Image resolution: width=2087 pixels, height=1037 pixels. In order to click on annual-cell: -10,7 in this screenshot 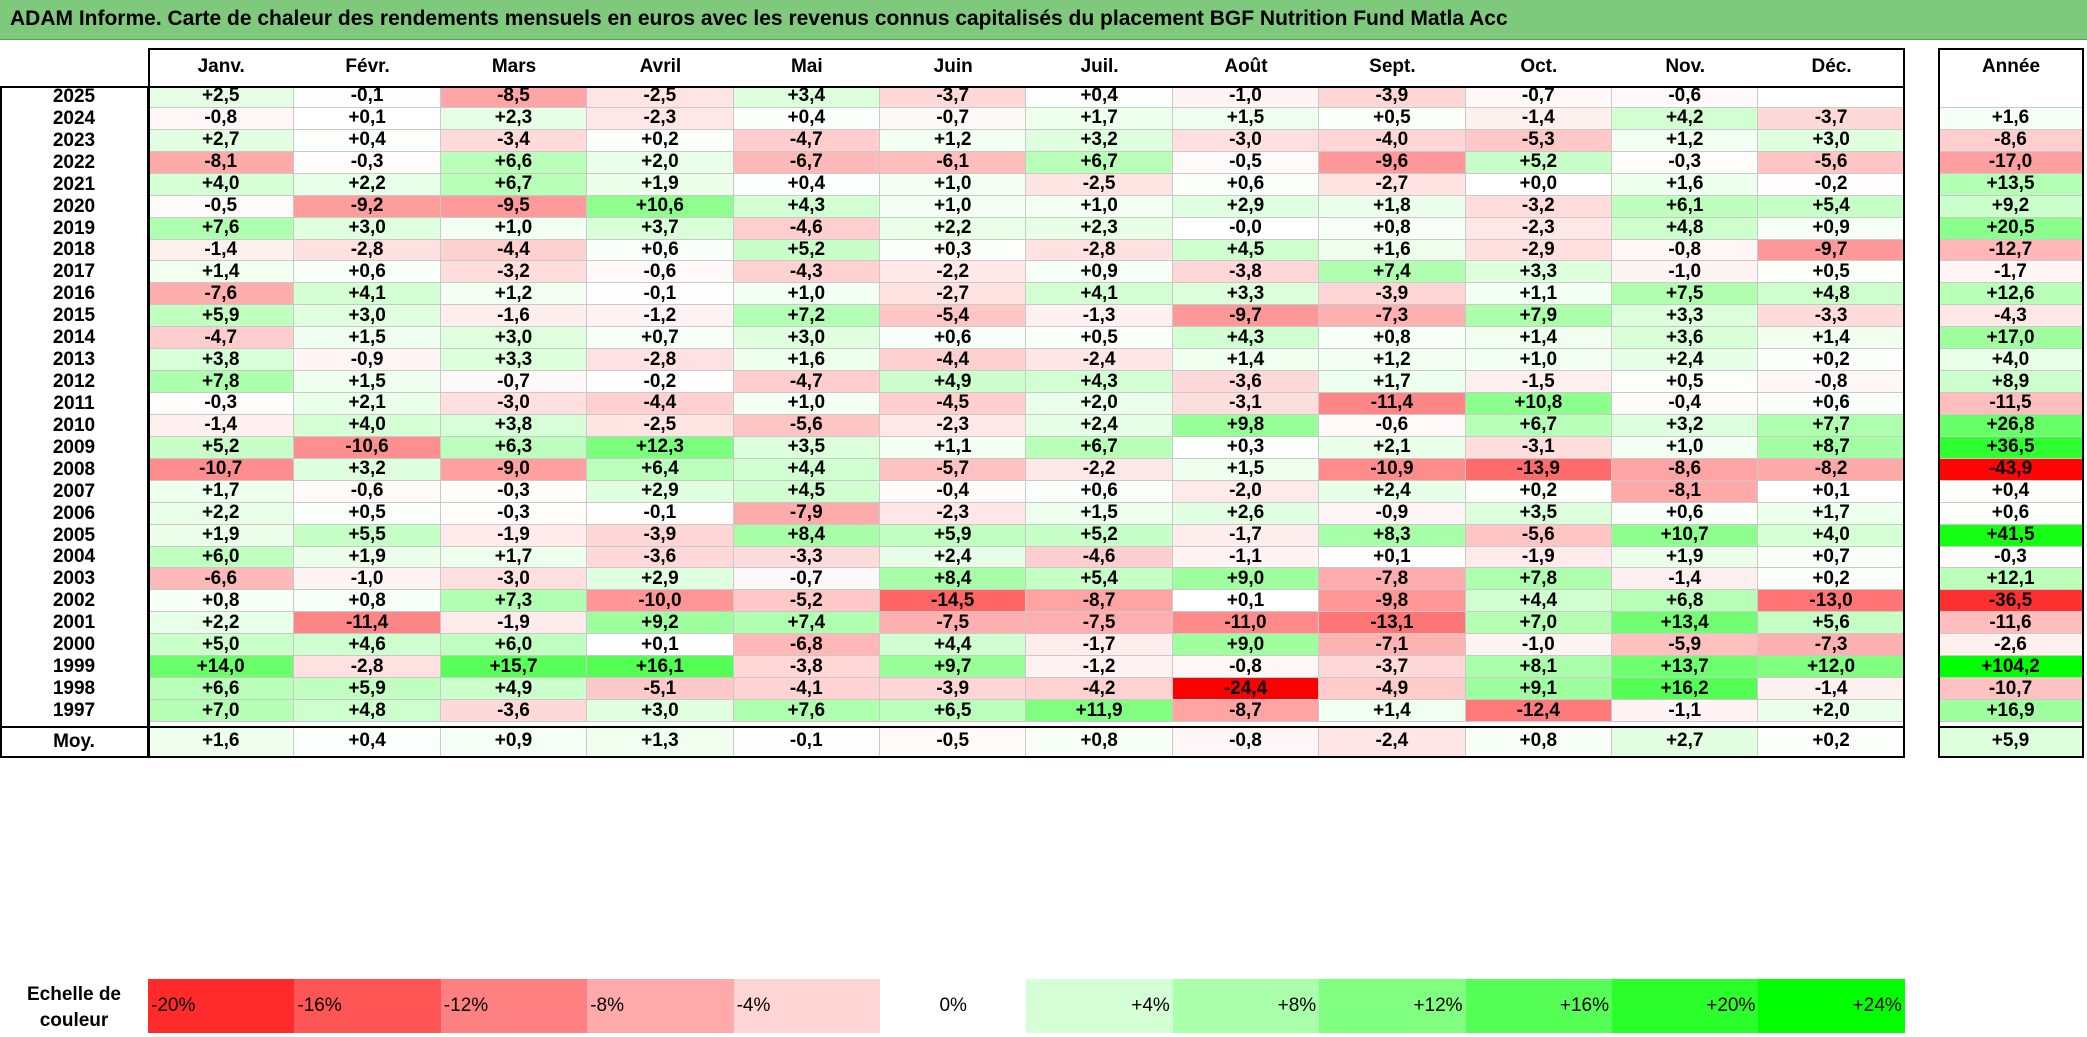, I will do `click(2011, 689)`.